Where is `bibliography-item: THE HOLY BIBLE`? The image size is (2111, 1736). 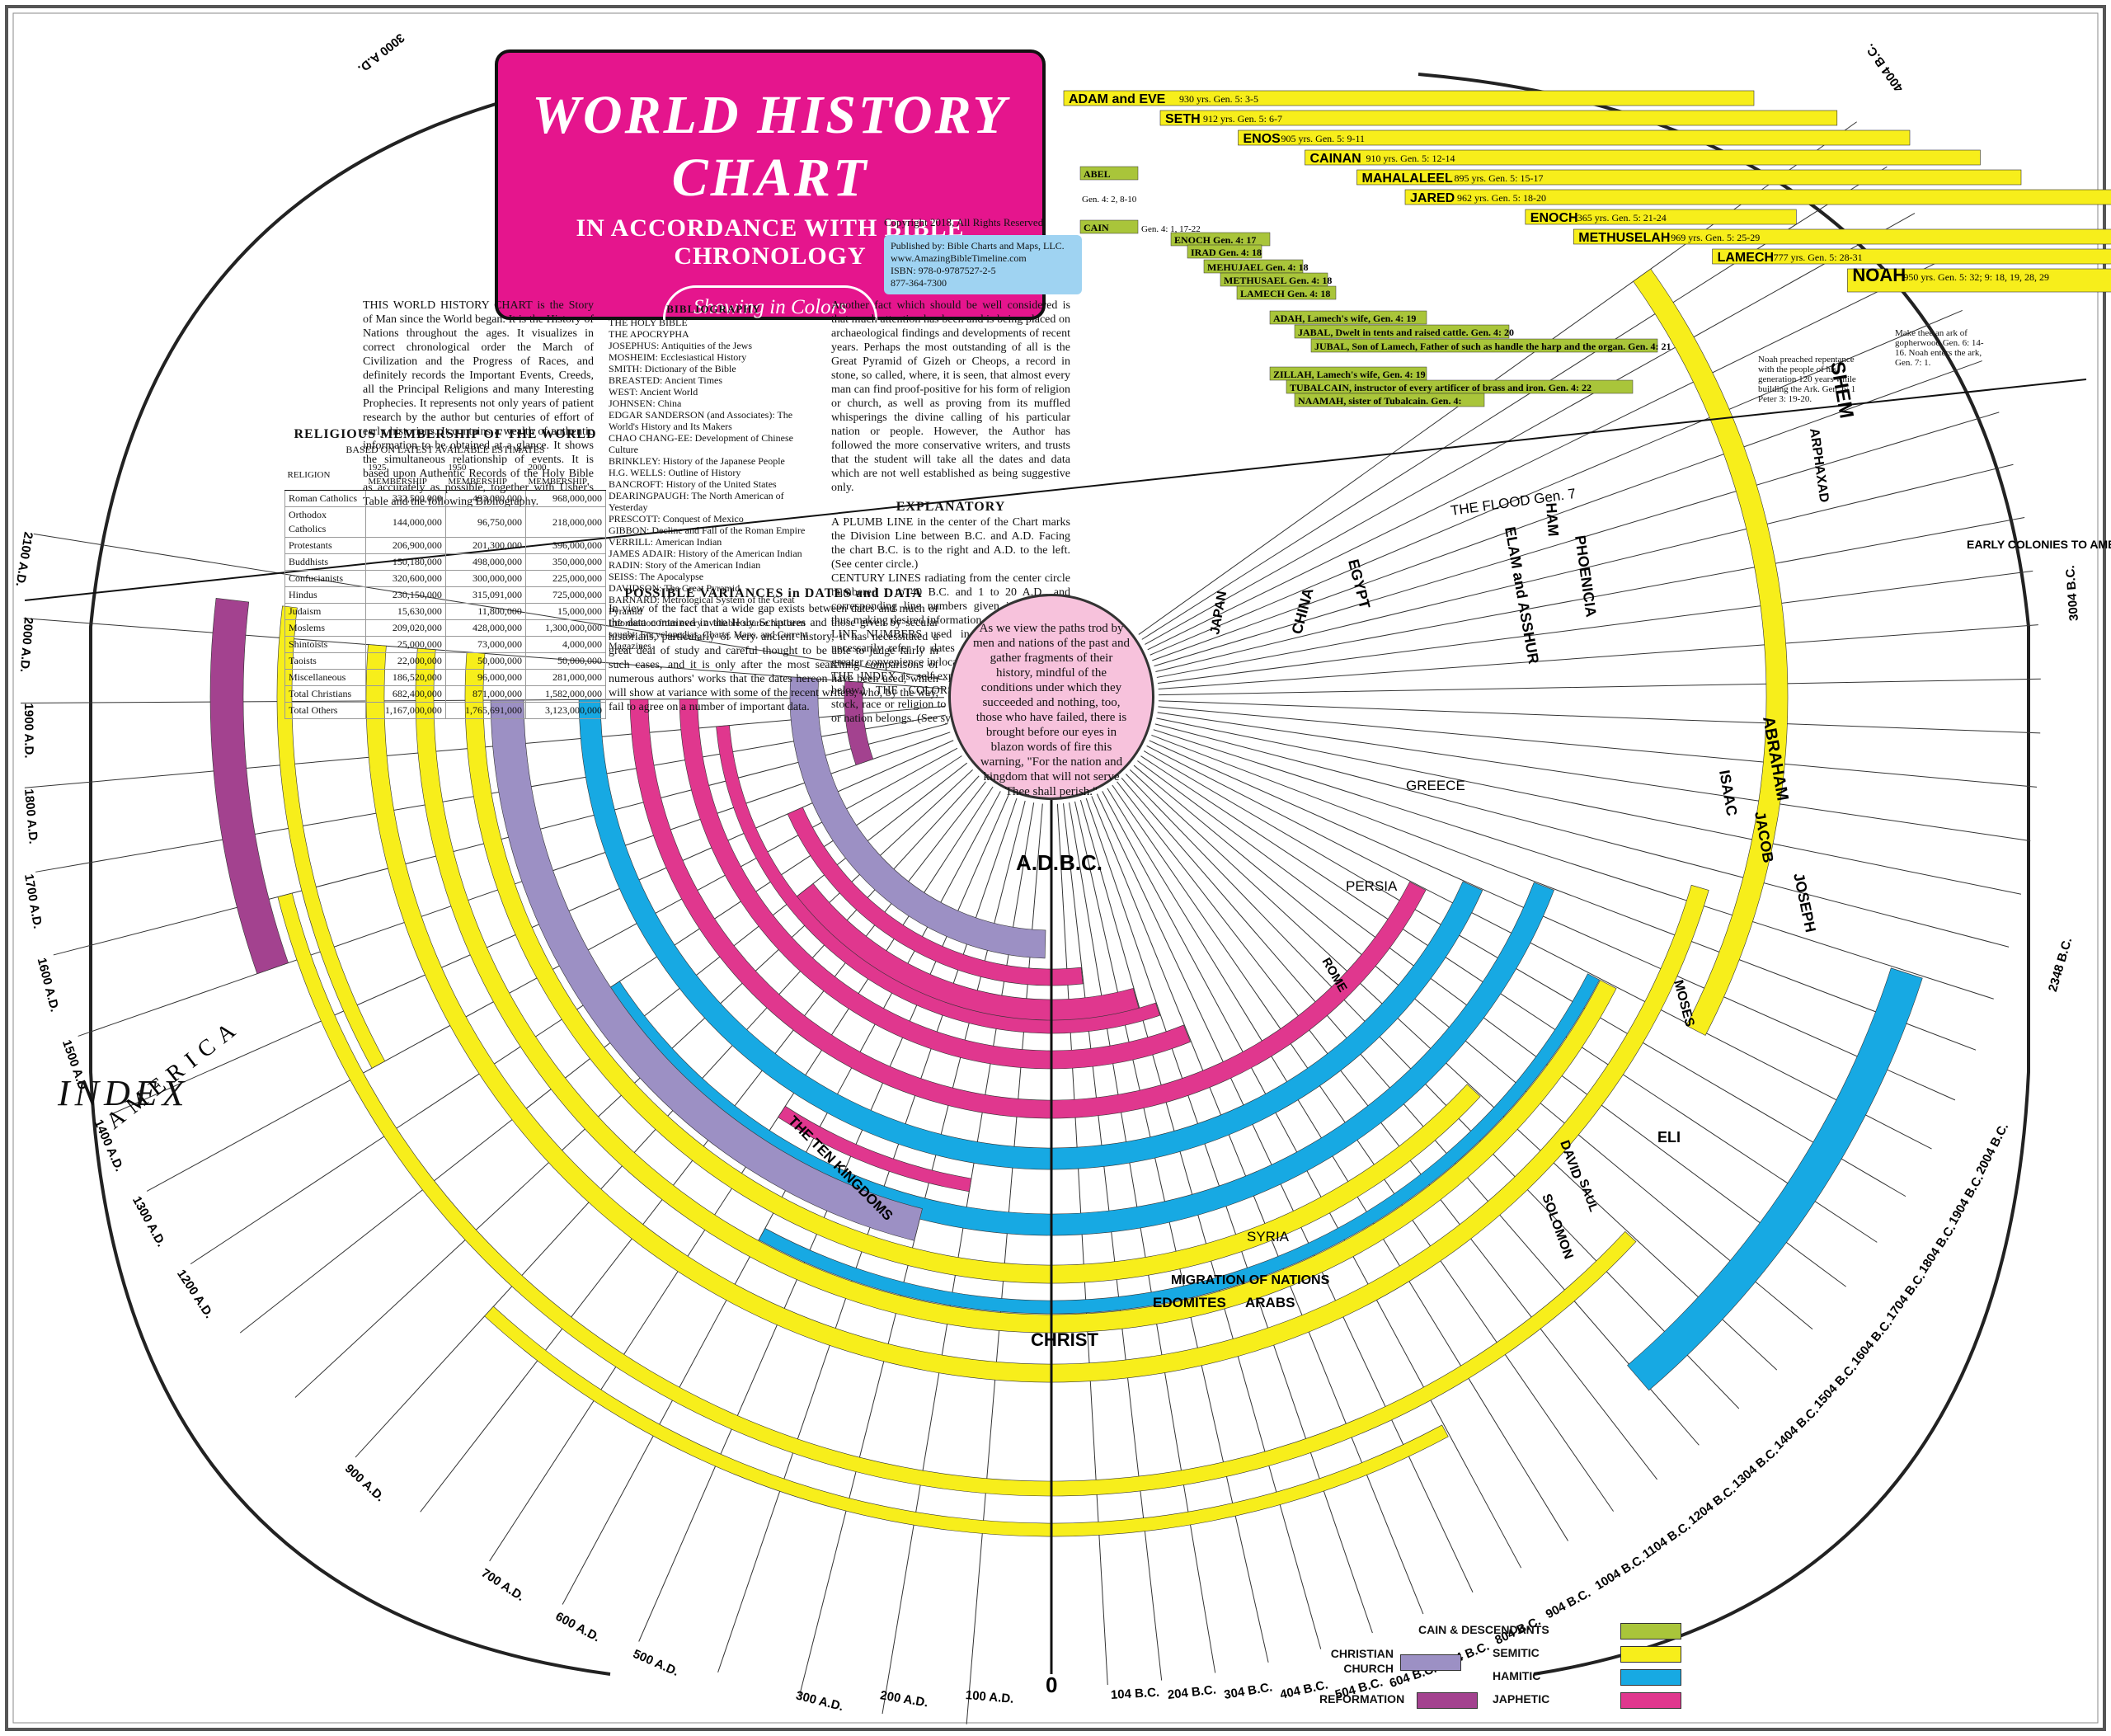 bibliography-item: THE HOLY BIBLE is located at coordinates (649, 322).